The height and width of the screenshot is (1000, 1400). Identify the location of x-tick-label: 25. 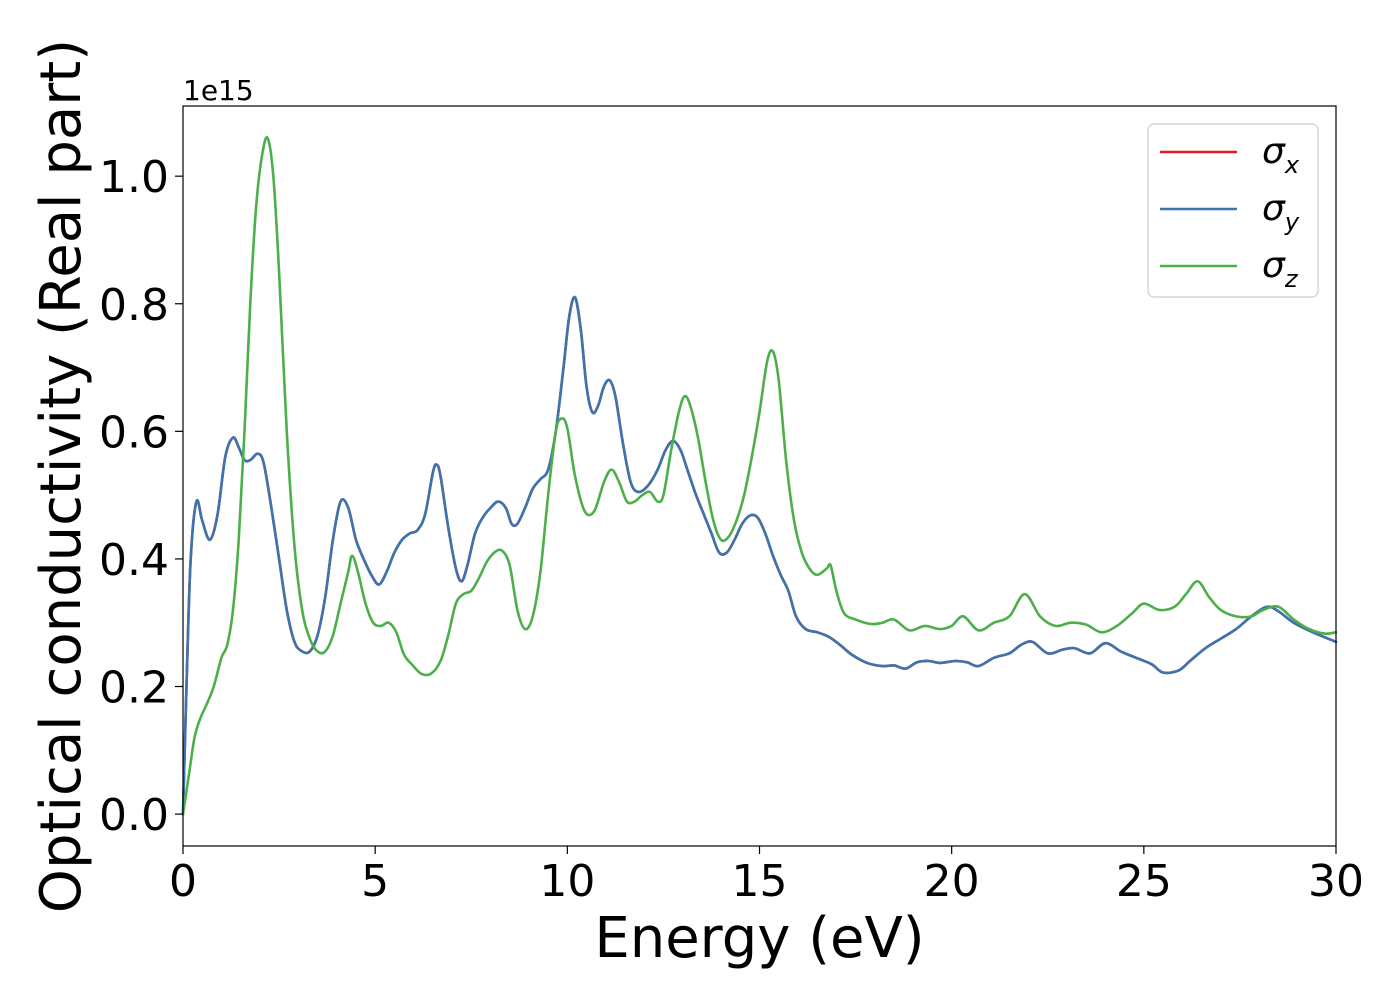
(1144, 881).